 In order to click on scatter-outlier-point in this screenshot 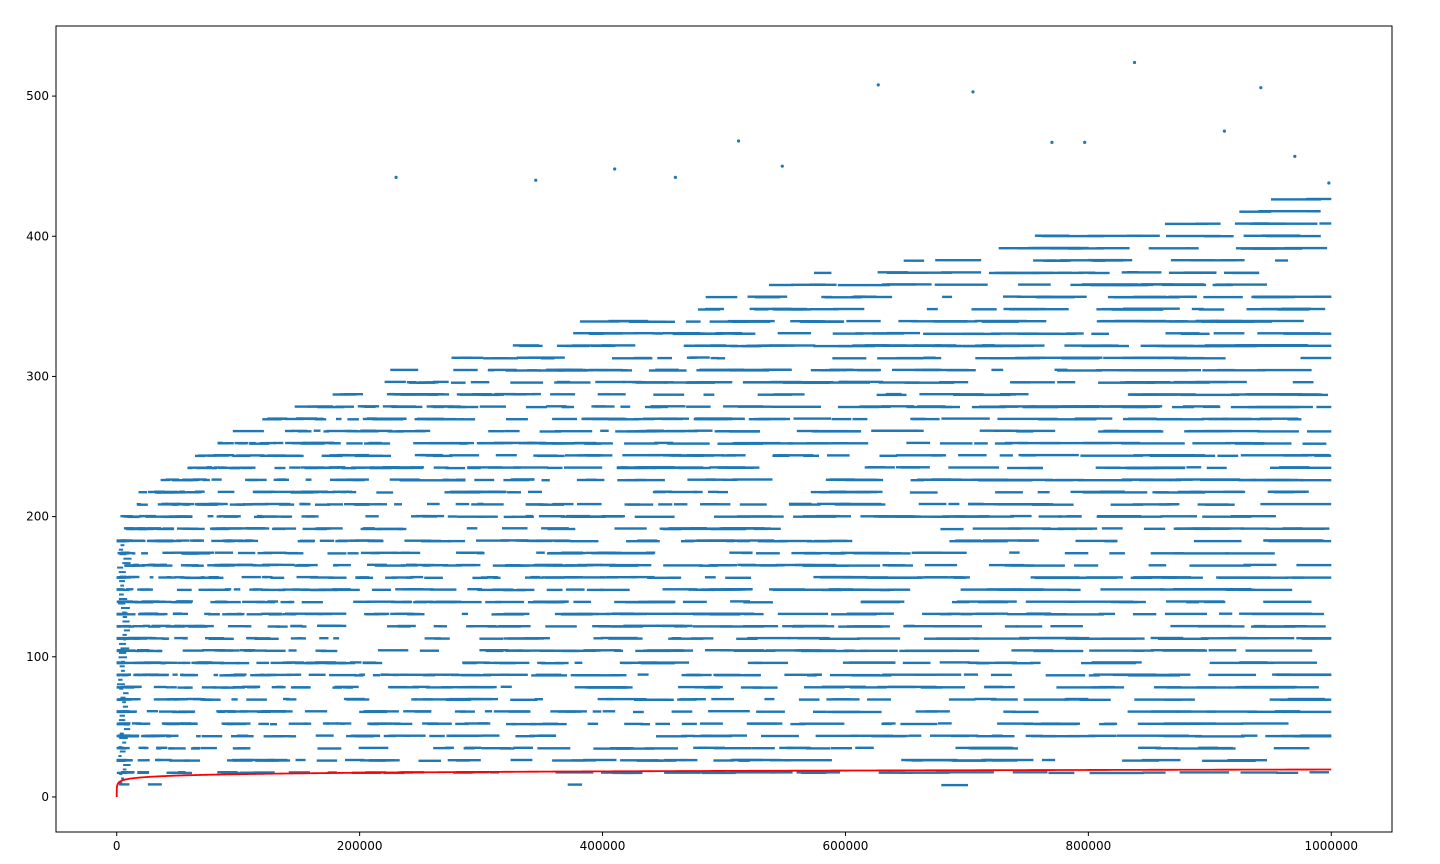, I will do `click(1261, 88)`.